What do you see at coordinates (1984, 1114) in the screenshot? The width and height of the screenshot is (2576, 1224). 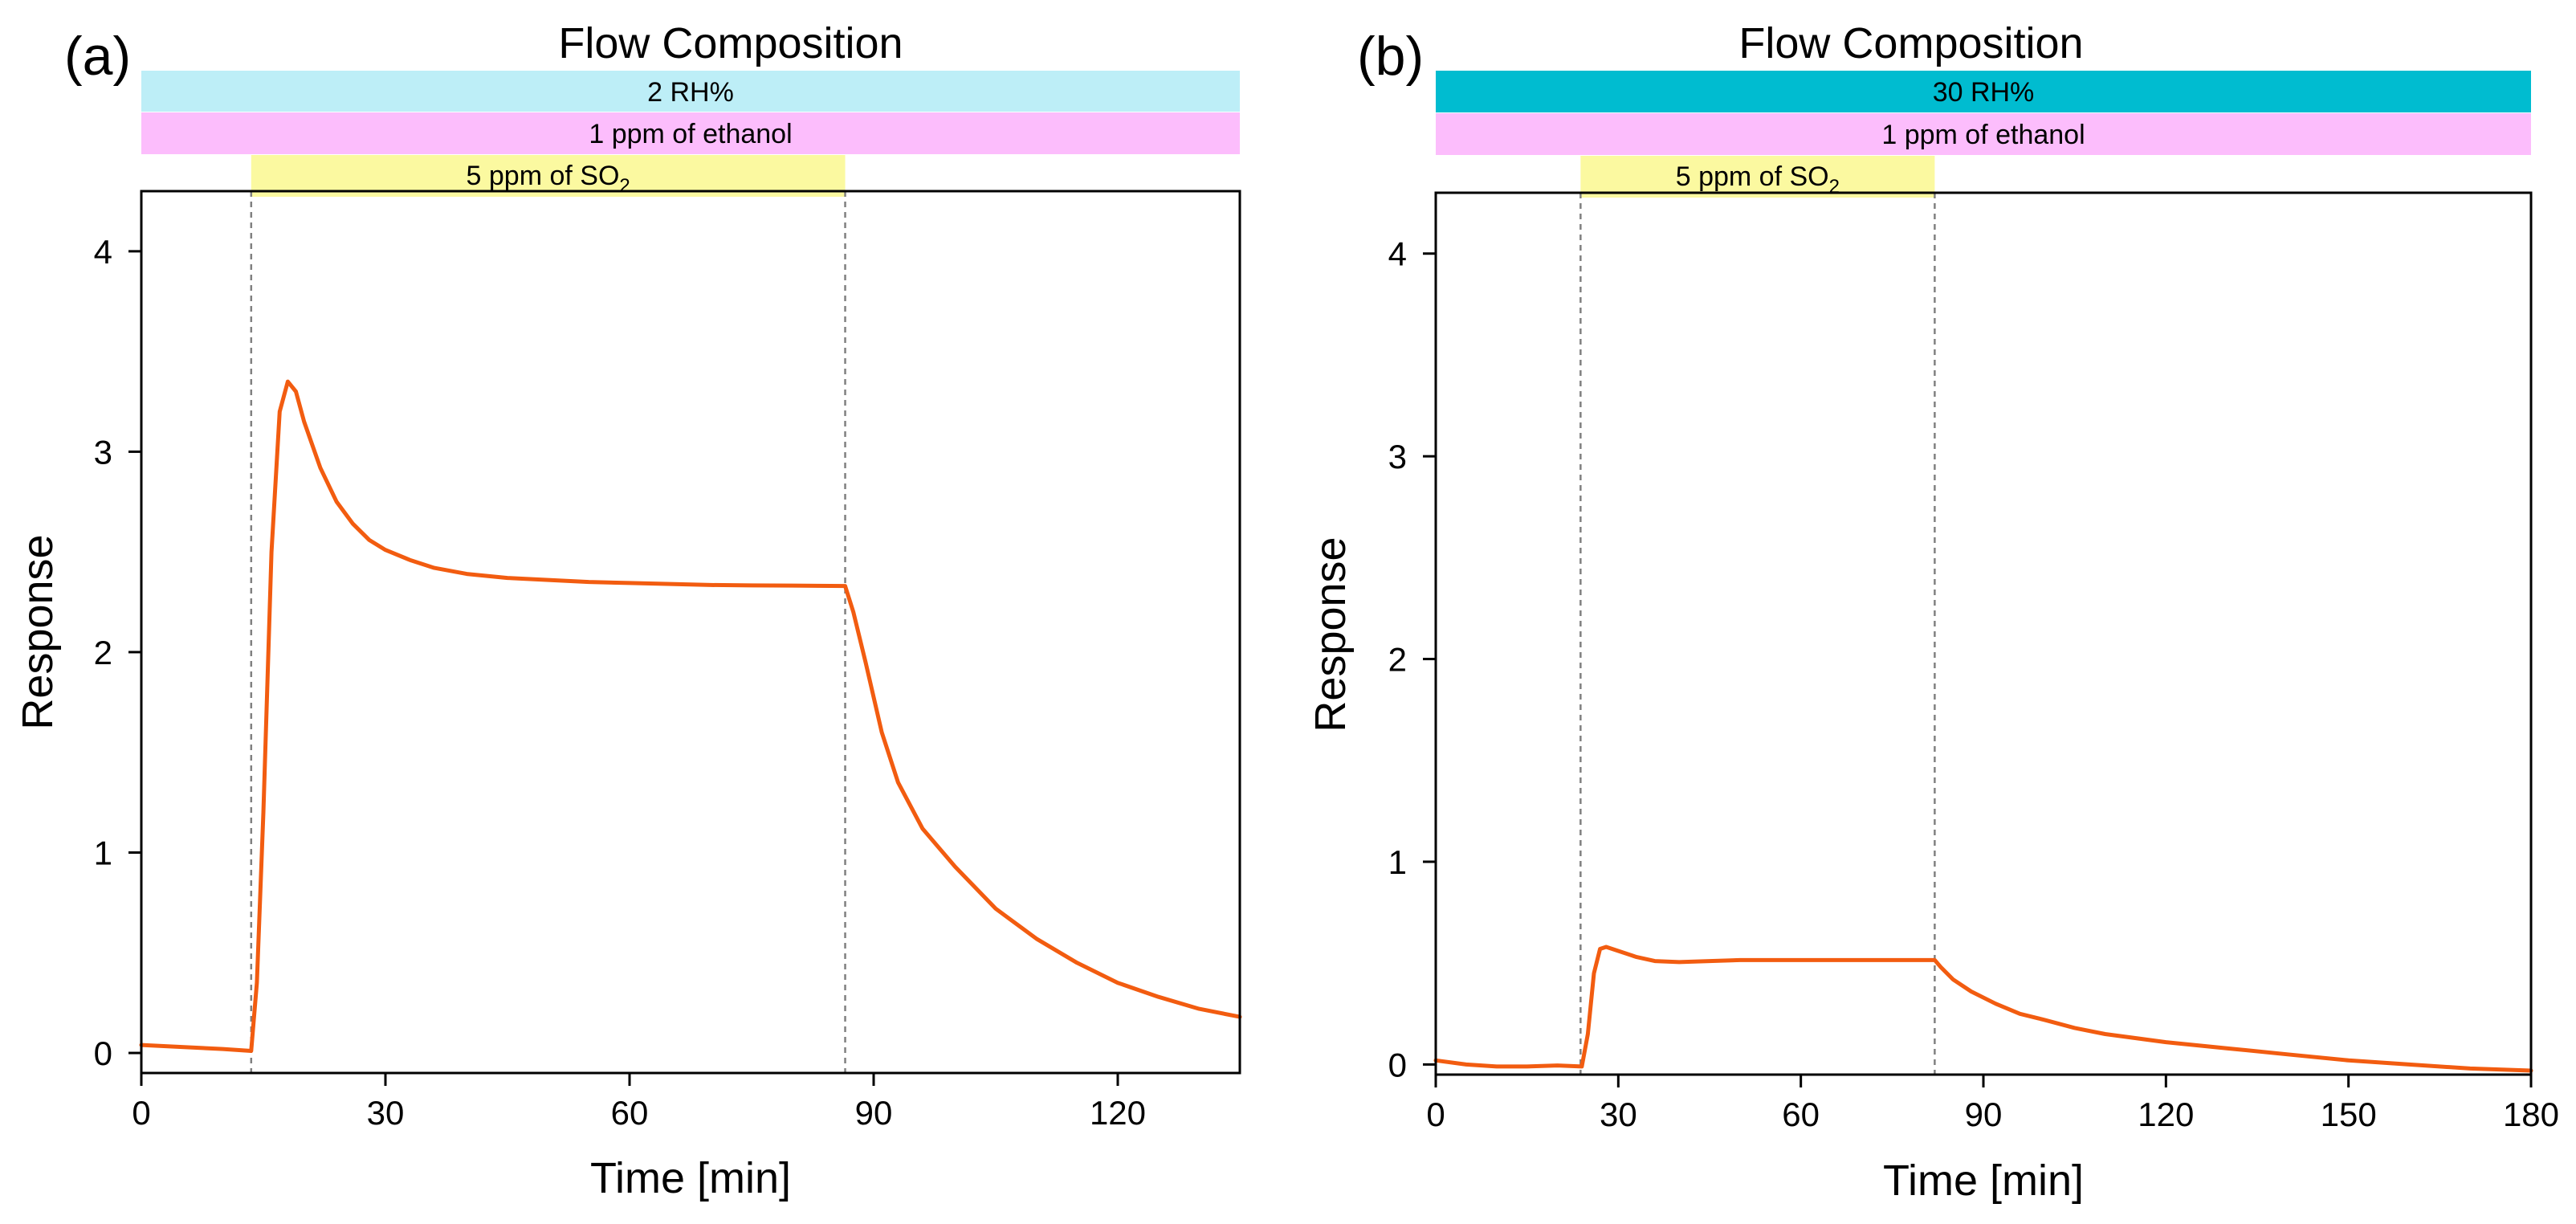 I see `panel-b-x-tick-label: 90` at bounding box center [1984, 1114].